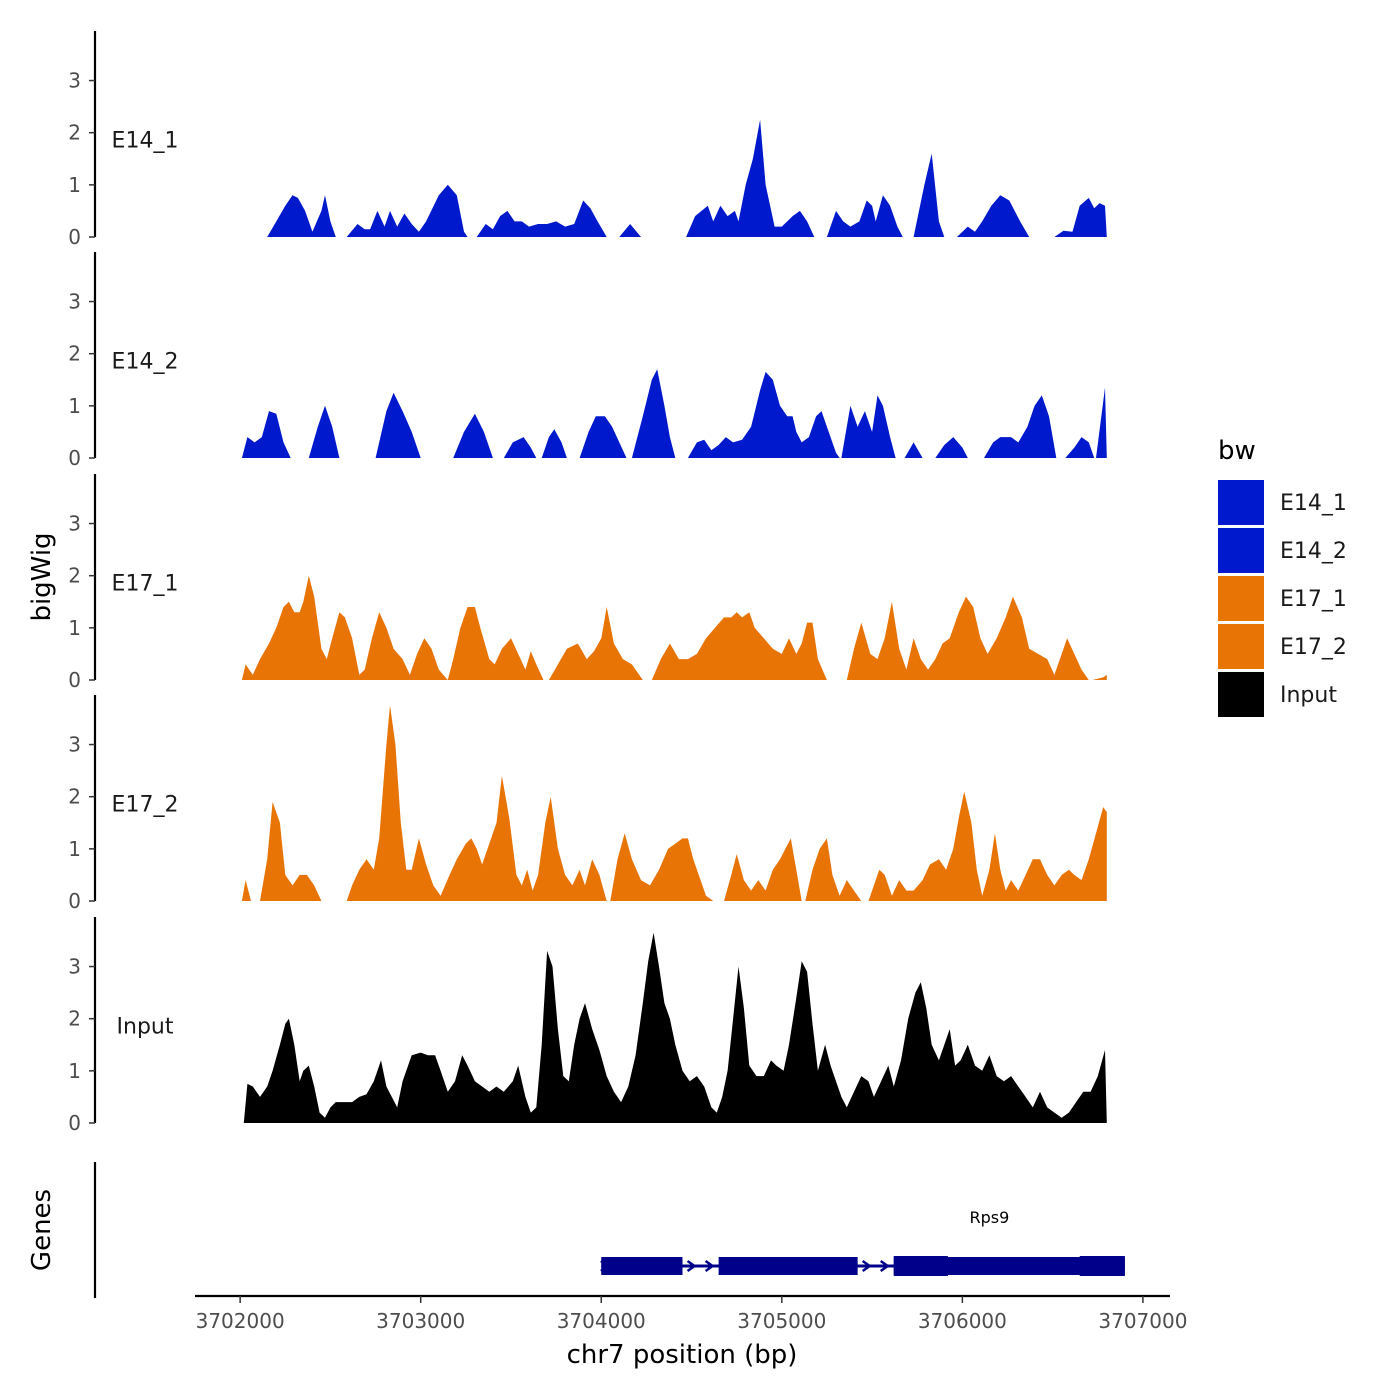 The image size is (1400, 1400). Describe the element at coordinates (145, 362) in the screenshot. I see `track-label-e14-2: E14_2` at that location.